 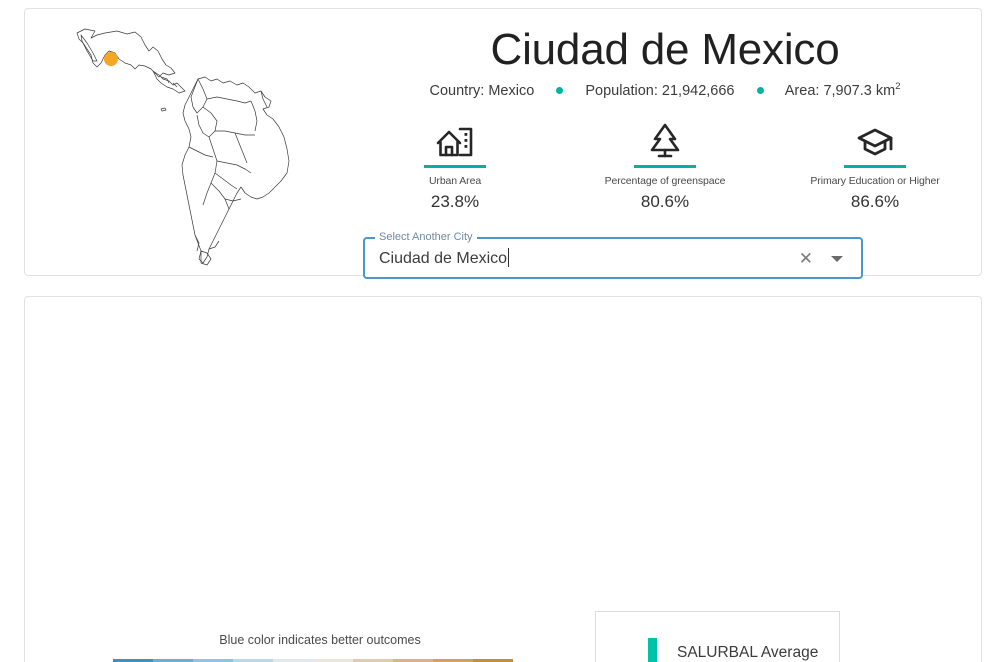 I want to click on latin-america-map, so click(x=200, y=146).